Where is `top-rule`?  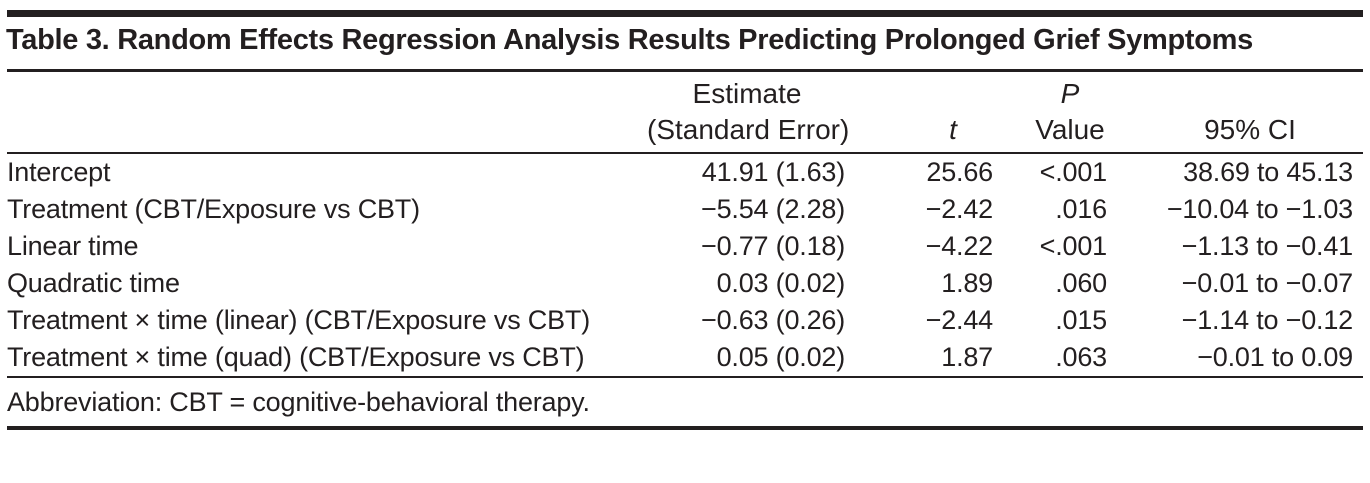
top-rule is located at coordinates (685, 13).